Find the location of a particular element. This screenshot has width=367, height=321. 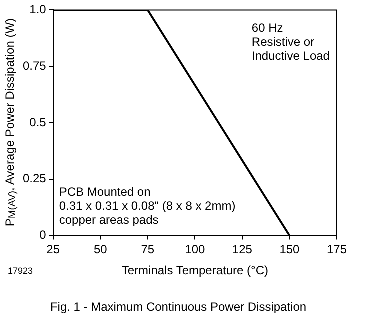

x-tick-label: 125 is located at coordinates (242, 249).